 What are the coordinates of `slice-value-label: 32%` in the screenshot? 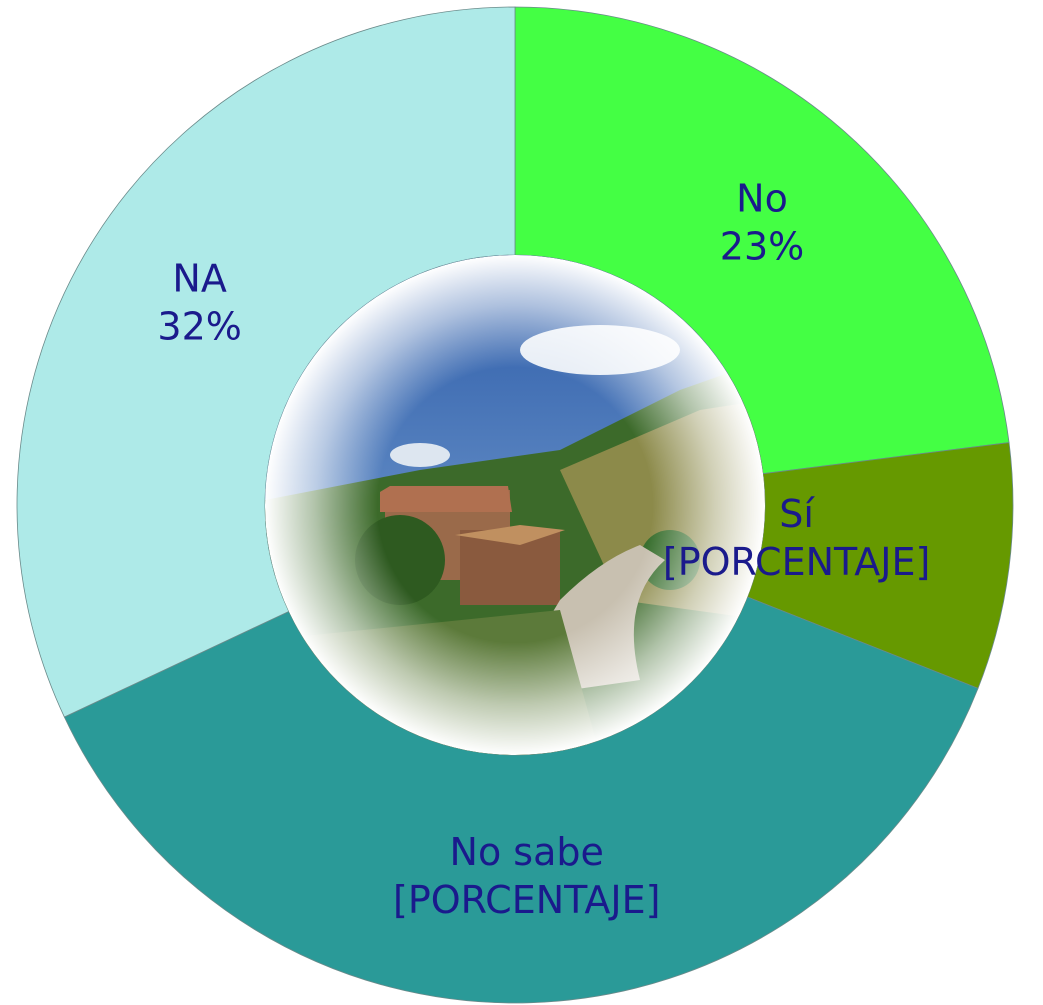 It's located at (199, 326).